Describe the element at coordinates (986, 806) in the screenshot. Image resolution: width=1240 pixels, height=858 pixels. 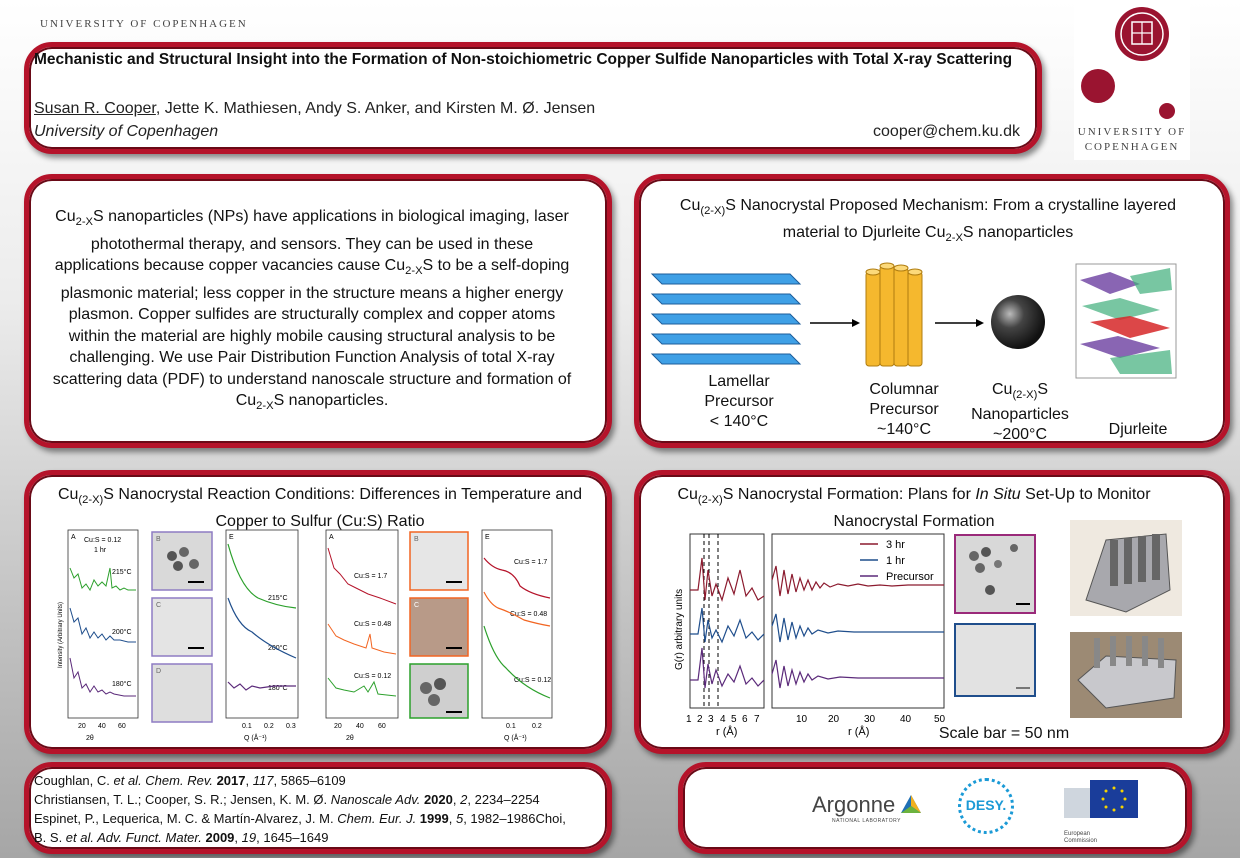
I see `desy-logo: DESY.` at that location.